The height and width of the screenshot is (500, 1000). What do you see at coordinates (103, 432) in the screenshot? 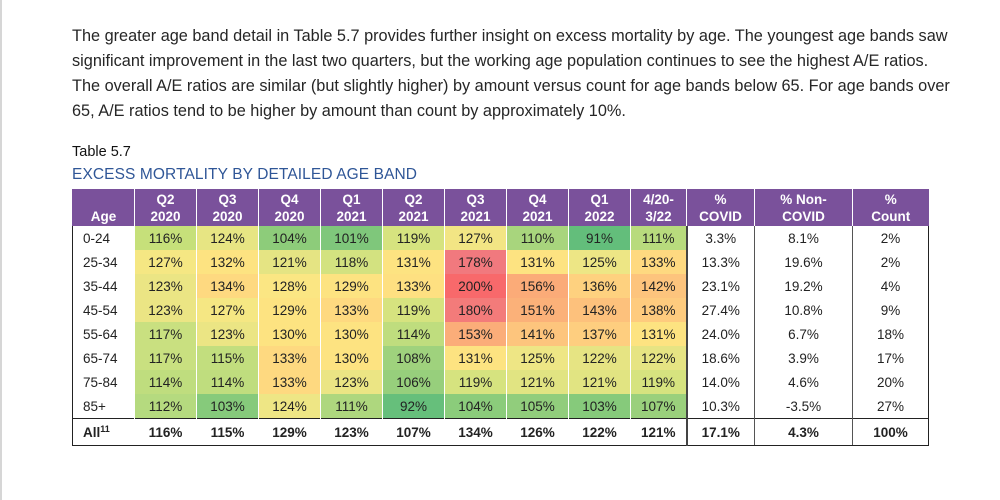
I see `total-age-cell: All11` at bounding box center [103, 432].